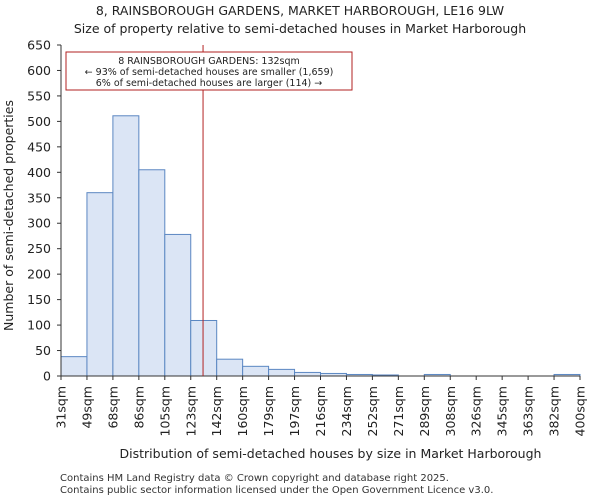 This screenshot has height=500, width=600. I want to click on y-tick-label: 300, so click(39, 223).